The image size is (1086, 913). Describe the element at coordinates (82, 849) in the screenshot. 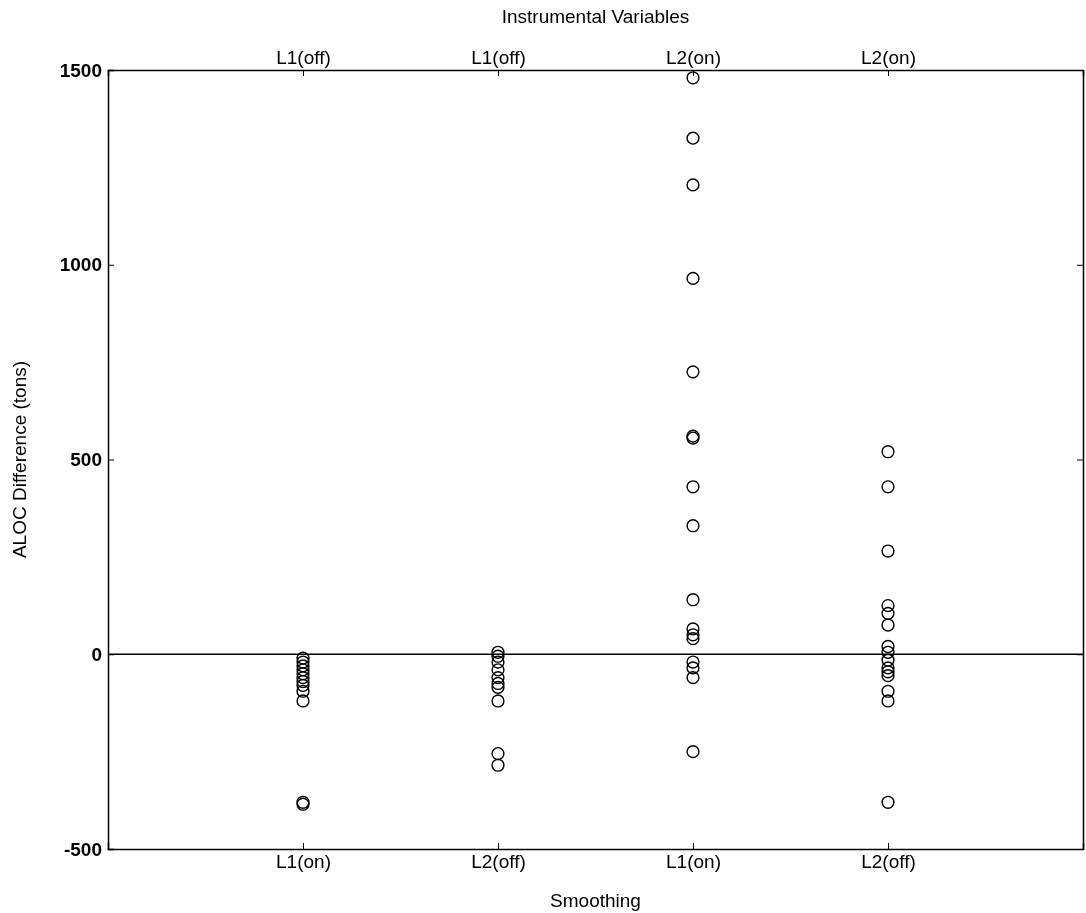

I see `y-tick-label: -500` at that location.